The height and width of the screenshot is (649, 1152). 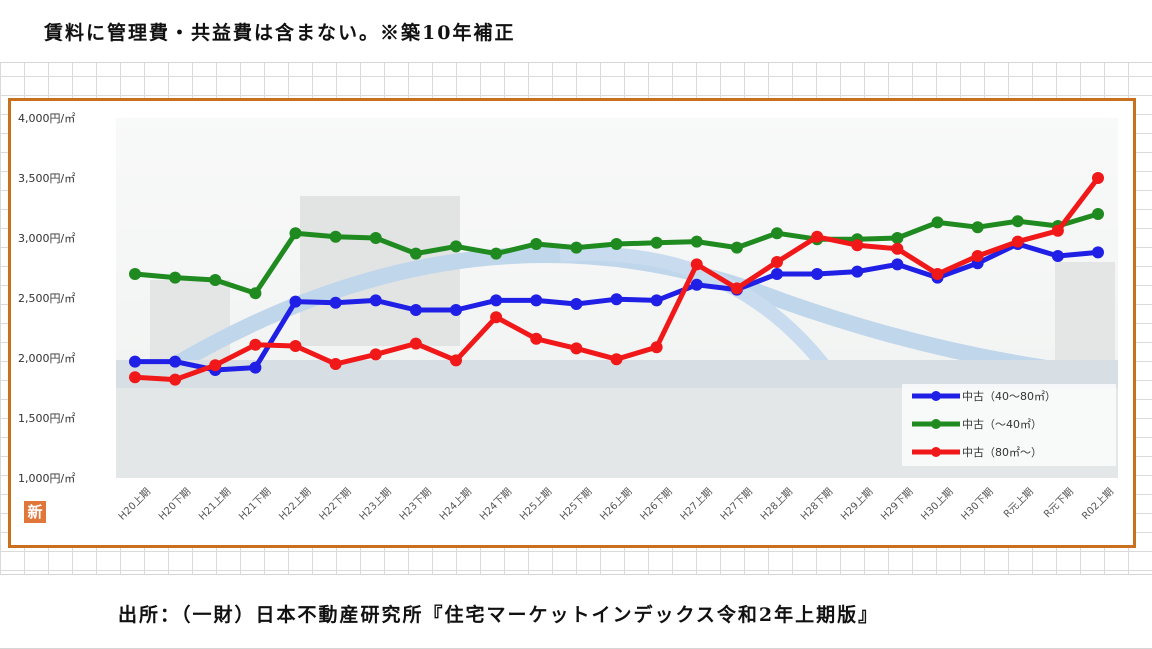 What do you see at coordinates (776, 504) in the screenshot?
I see `x-tick-label: H28上期` at bounding box center [776, 504].